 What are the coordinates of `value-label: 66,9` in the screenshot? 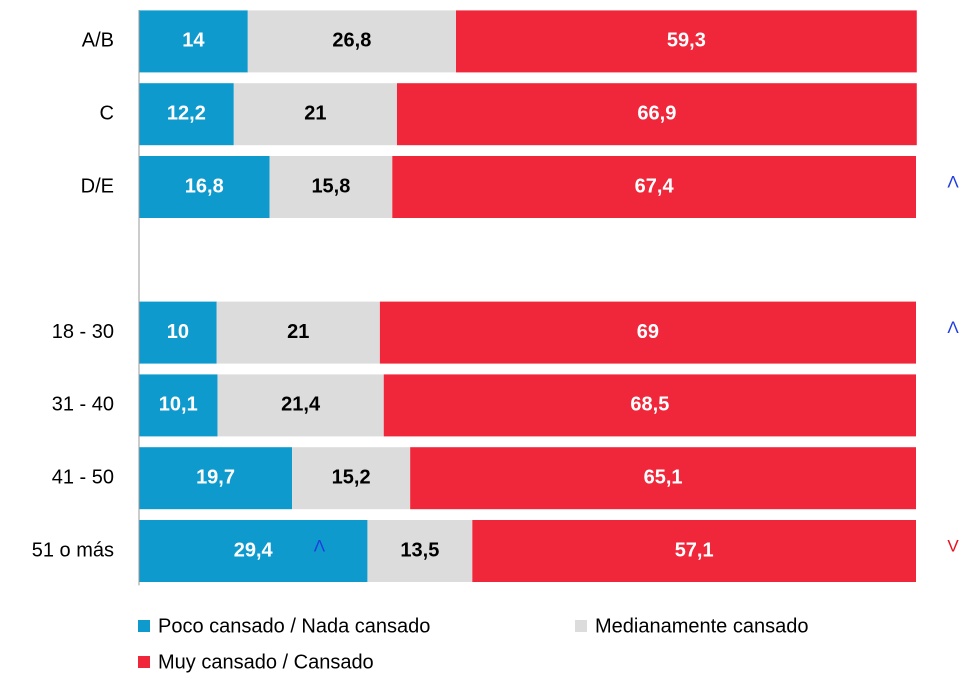 It's located at (656, 113).